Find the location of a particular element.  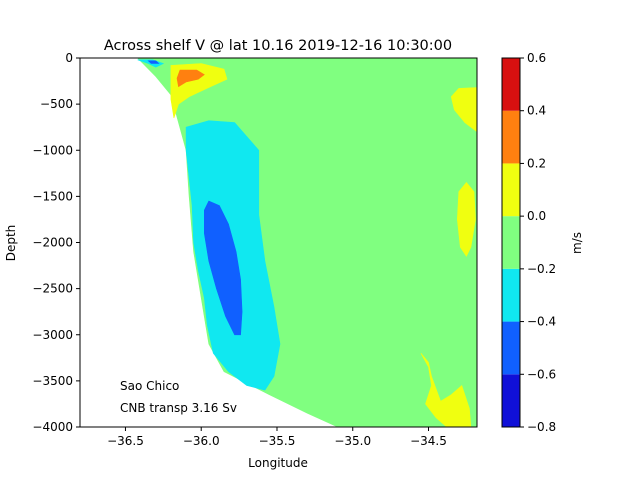

colorbar-label: m/s is located at coordinates (577, 243).